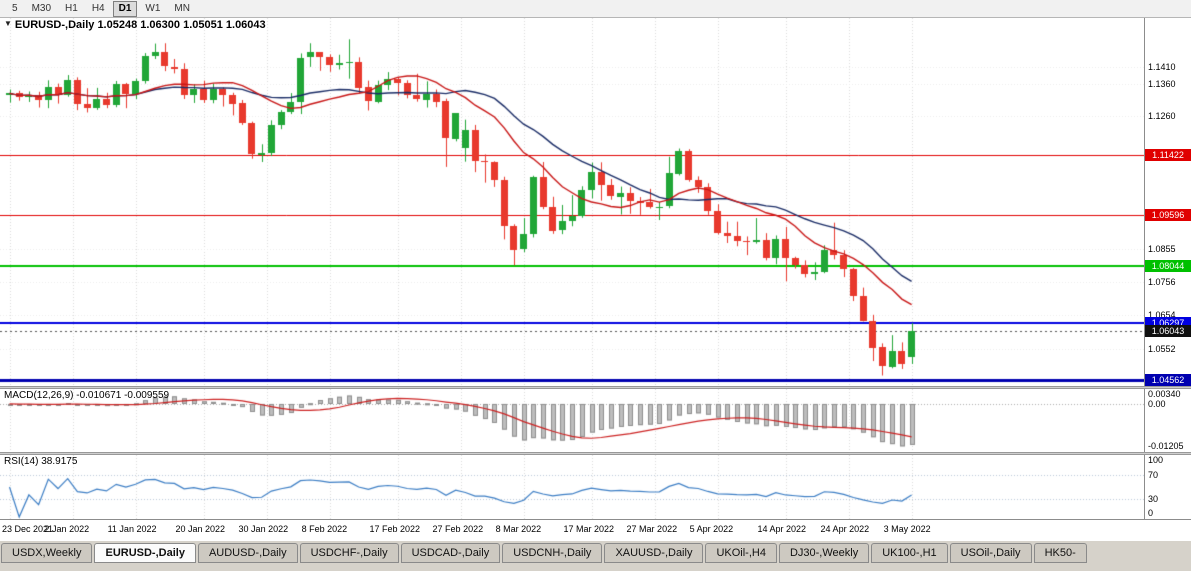 The width and height of the screenshot is (1191, 571). Describe the element at coordinates (247, 553) in the screenshot. I see `chart-tab-audusd-daily: AUDUSD-,Daily` at that location.